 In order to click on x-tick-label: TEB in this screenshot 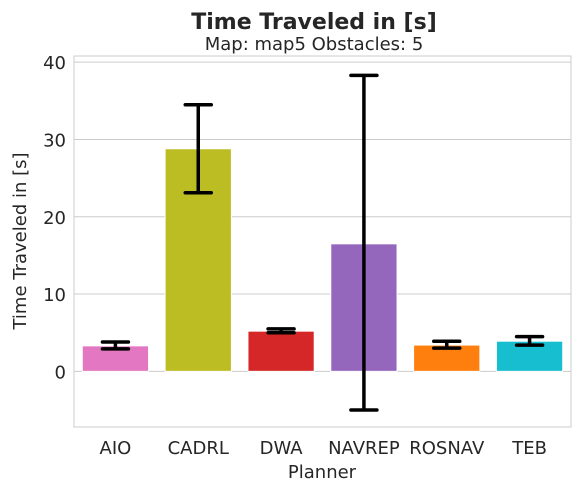, I will do `click(529, 448)`.